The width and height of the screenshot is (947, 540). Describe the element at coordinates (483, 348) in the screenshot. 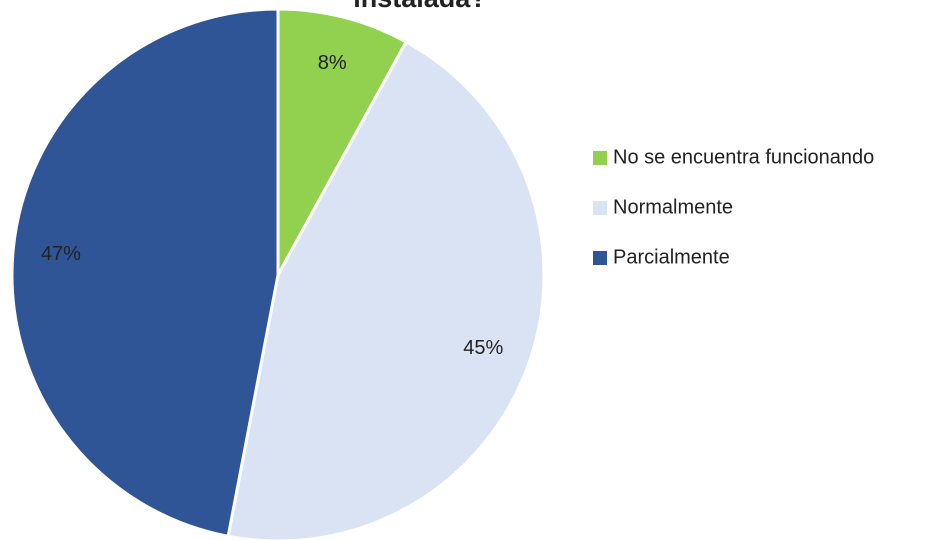

I see `data-label: 45%` at that location.